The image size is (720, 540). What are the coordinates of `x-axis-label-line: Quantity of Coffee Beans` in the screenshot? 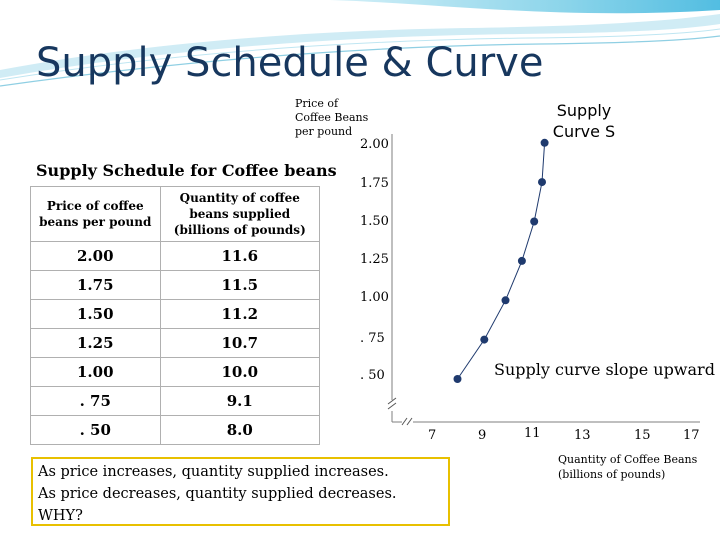 It's located at (628, 459).